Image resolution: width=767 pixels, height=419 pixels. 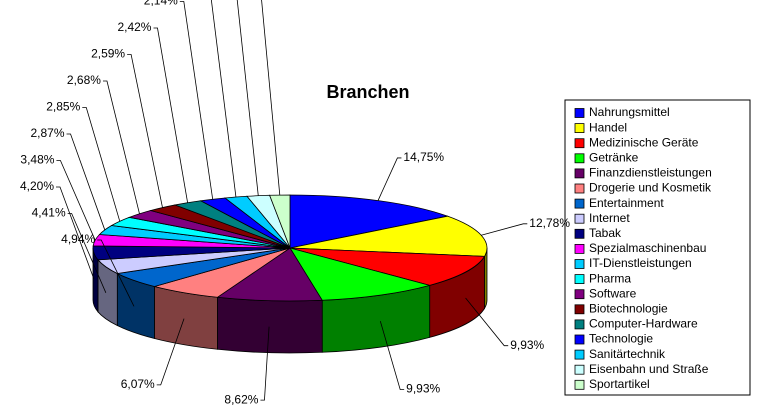 I want to click on data-label: 3,48%, so click(x=37, y=160).